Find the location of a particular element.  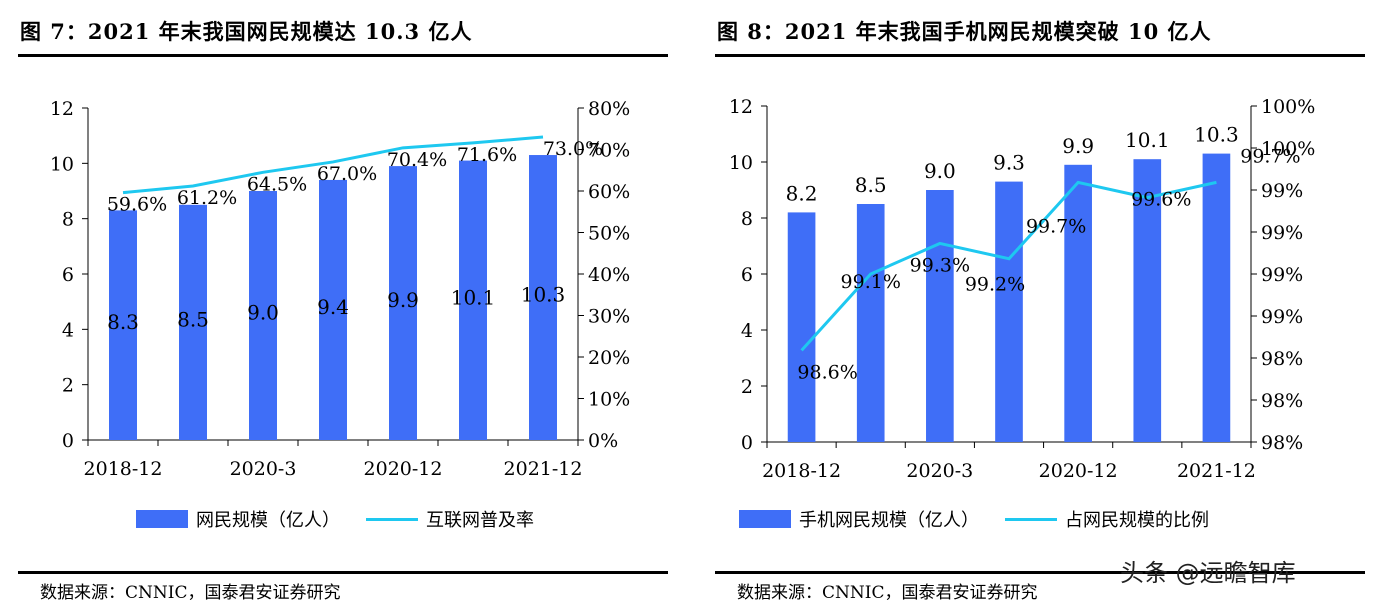

chart-legend: 手机网民规模（亿人） 占网民规模的比例 is located at coordinates (987, 519).